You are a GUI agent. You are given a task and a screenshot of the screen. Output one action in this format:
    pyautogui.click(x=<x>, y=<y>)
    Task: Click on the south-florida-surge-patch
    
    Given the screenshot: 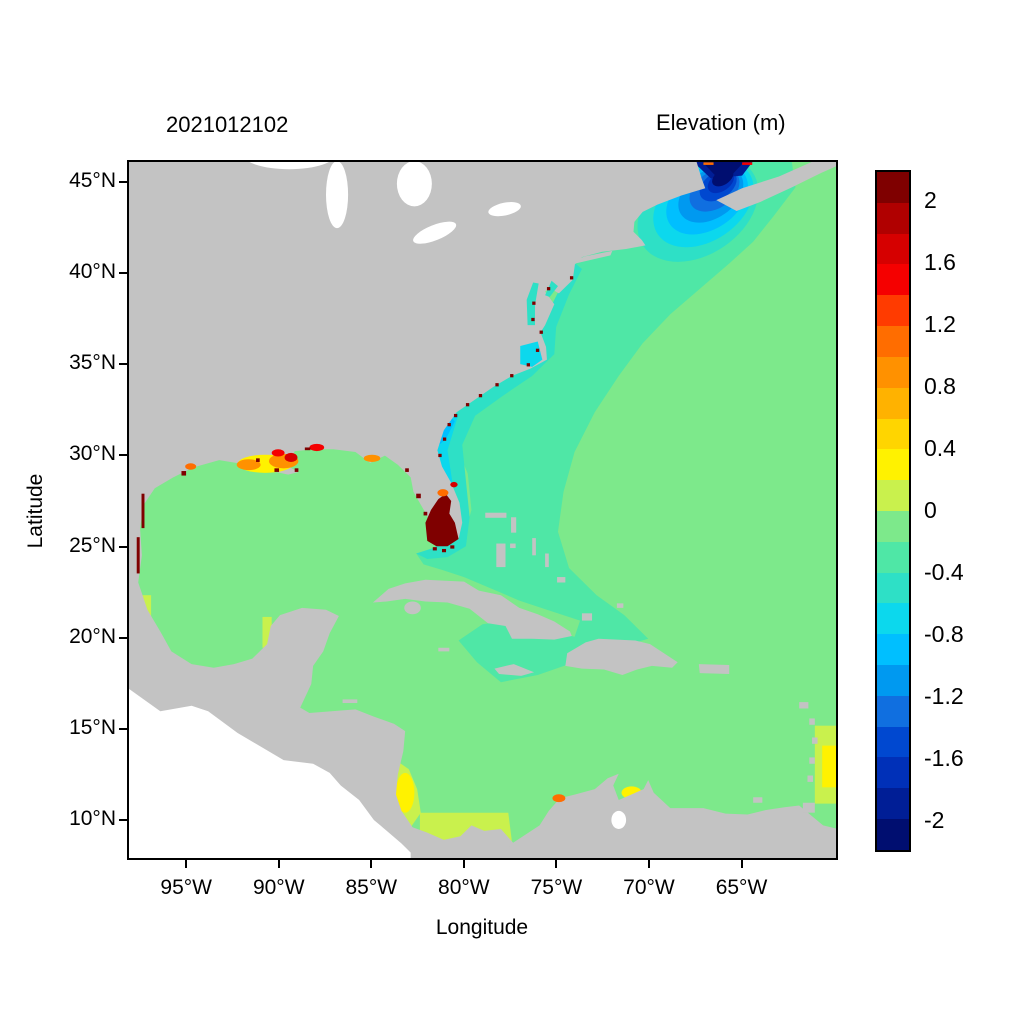 What is the action you would take?
    pyautogui.click(x=442, y=517)
    